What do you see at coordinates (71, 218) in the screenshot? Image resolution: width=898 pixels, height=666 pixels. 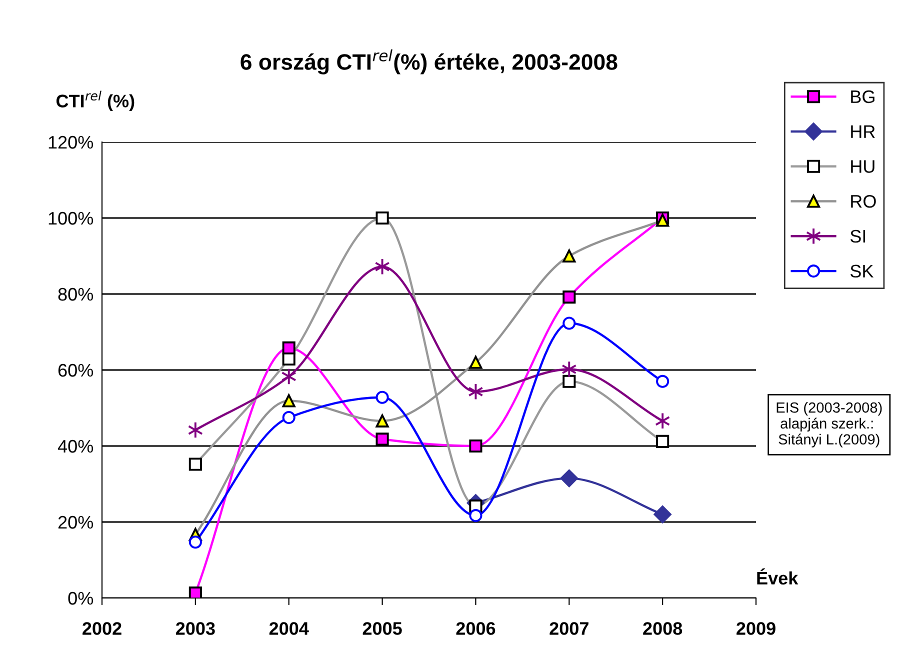 I see `y-tick-label: 100%` at bounding box center [71, 218].